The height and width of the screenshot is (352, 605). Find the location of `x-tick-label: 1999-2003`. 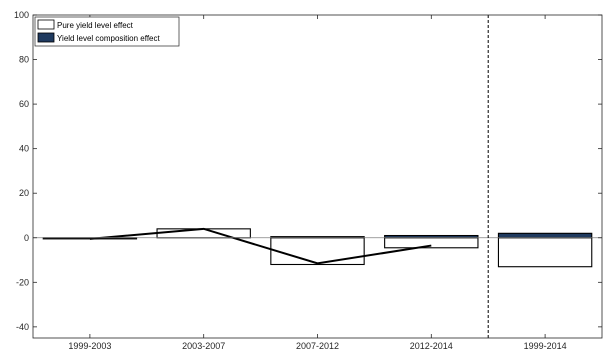

x-tick-label: 1999-2003 is located at coordinates (89, 346).